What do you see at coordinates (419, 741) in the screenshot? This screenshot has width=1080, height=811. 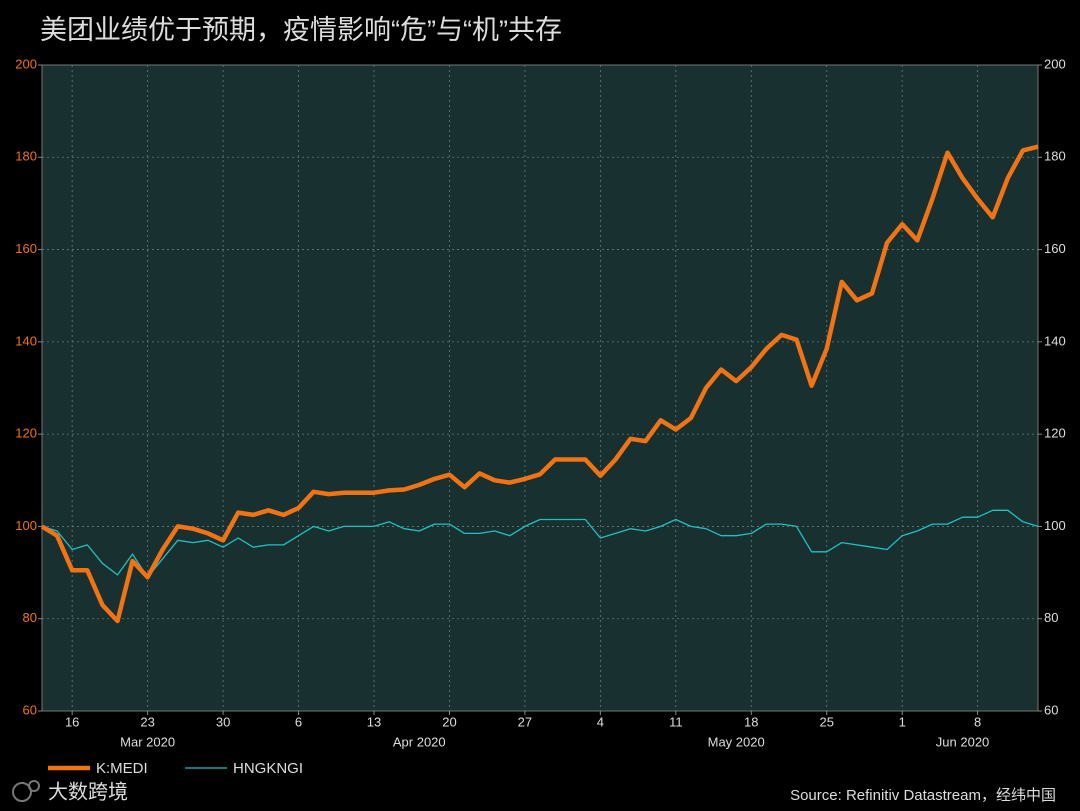 I see `month-label: Apr 2020` at bounding box center [419, 741].